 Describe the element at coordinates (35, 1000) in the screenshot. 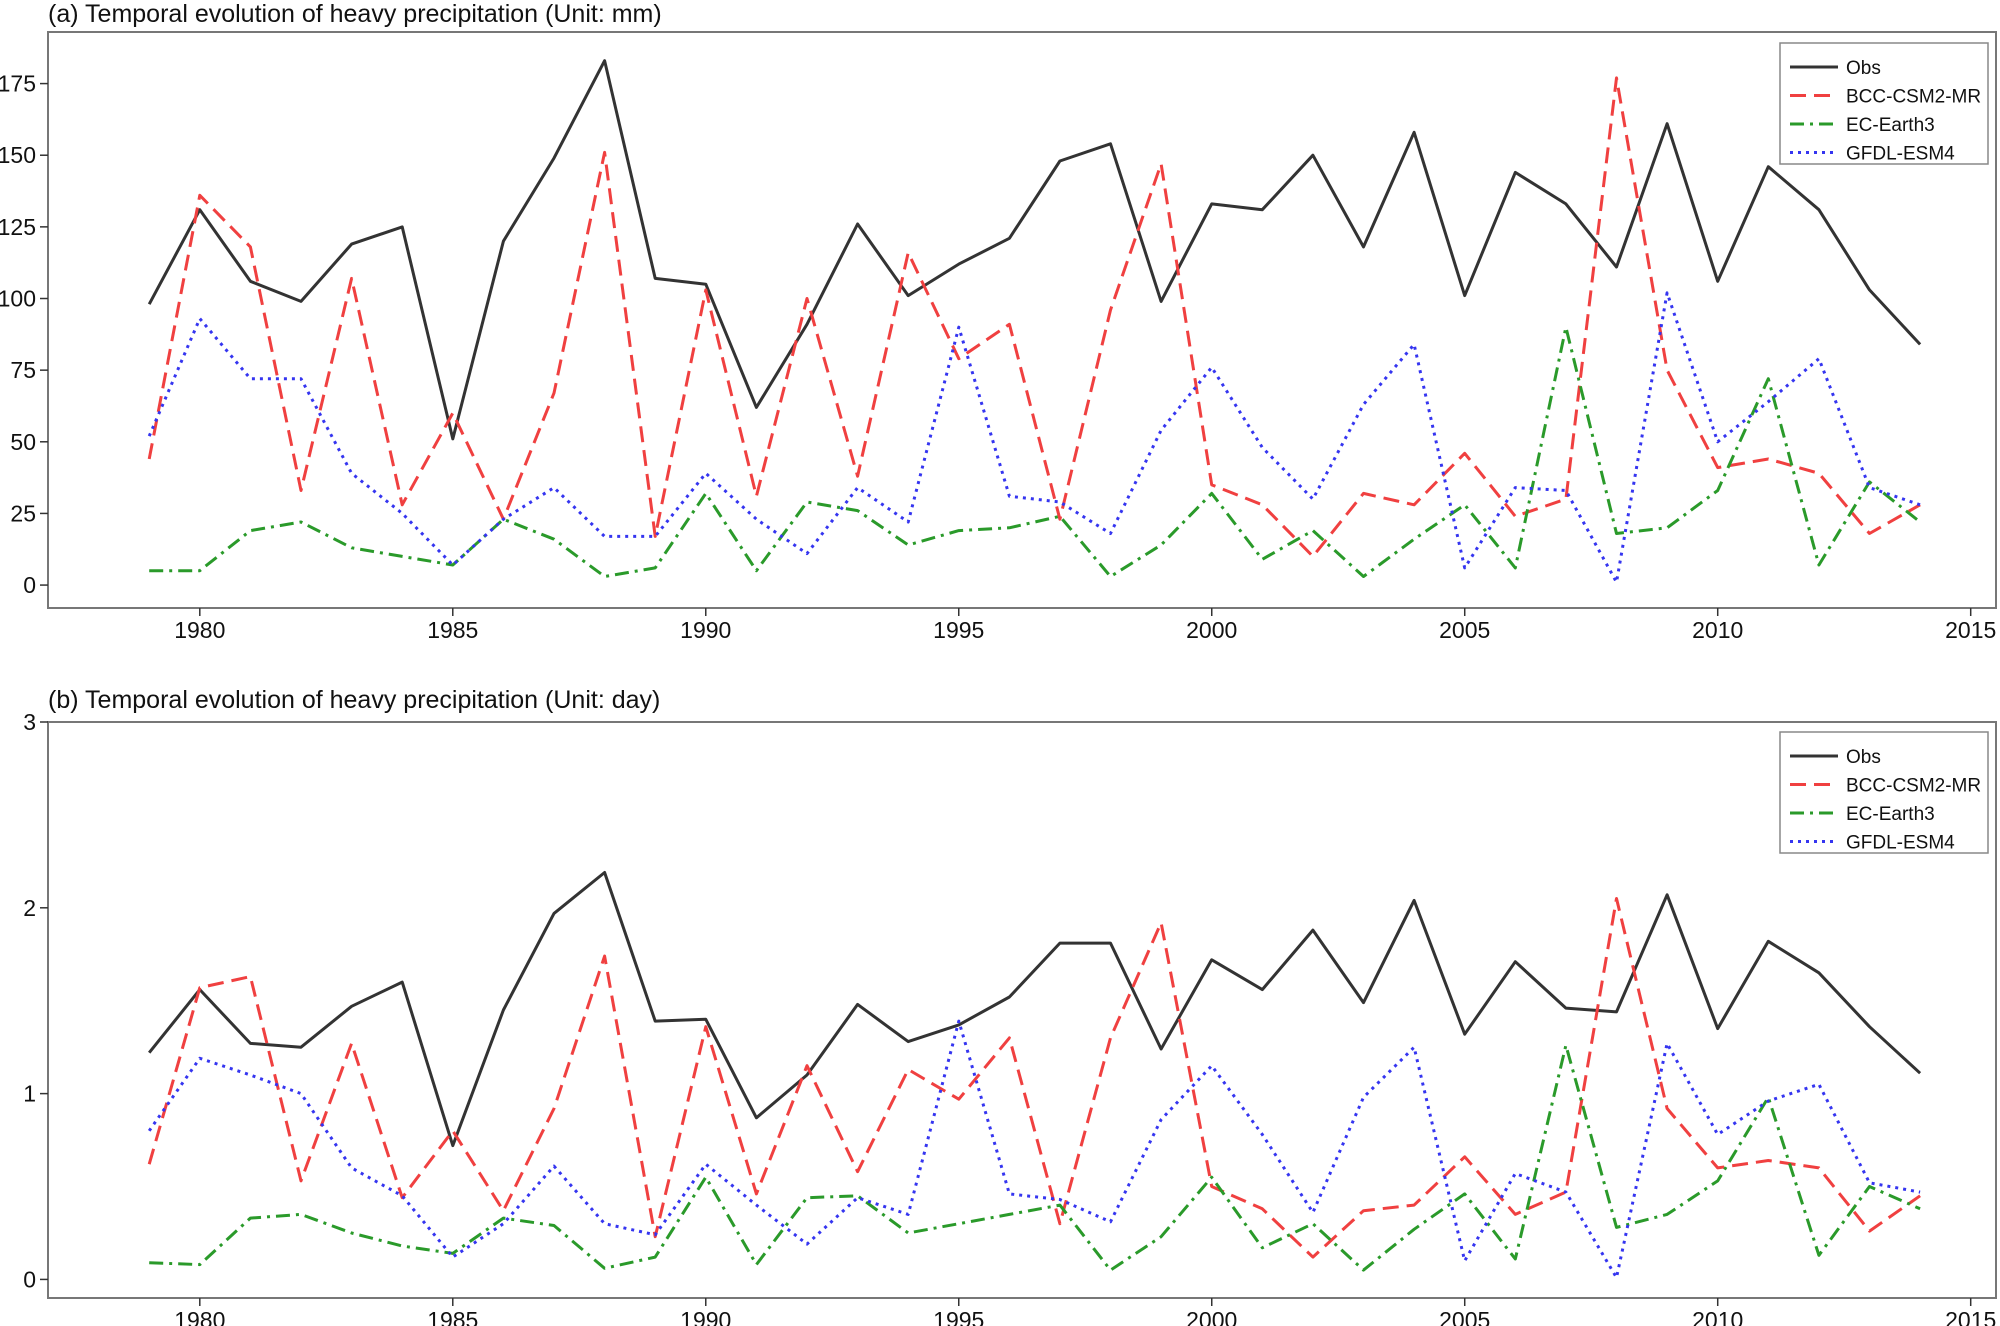

I see `panel-b-y-axis: 0 1 2 3` at that location.